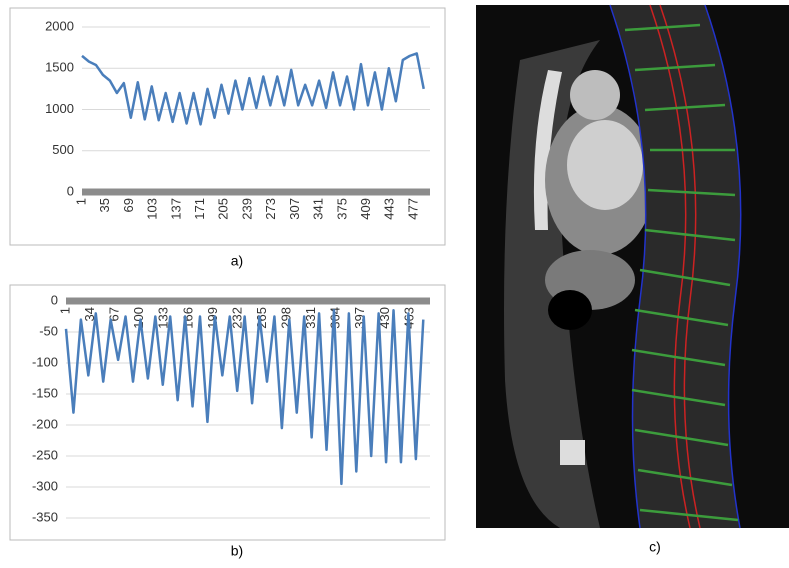 The height and width of the screenshot is (568, 789). Describe the element at coordinates (187, 318) in the screenshot. I see `x-tick-label: 166` at that location.